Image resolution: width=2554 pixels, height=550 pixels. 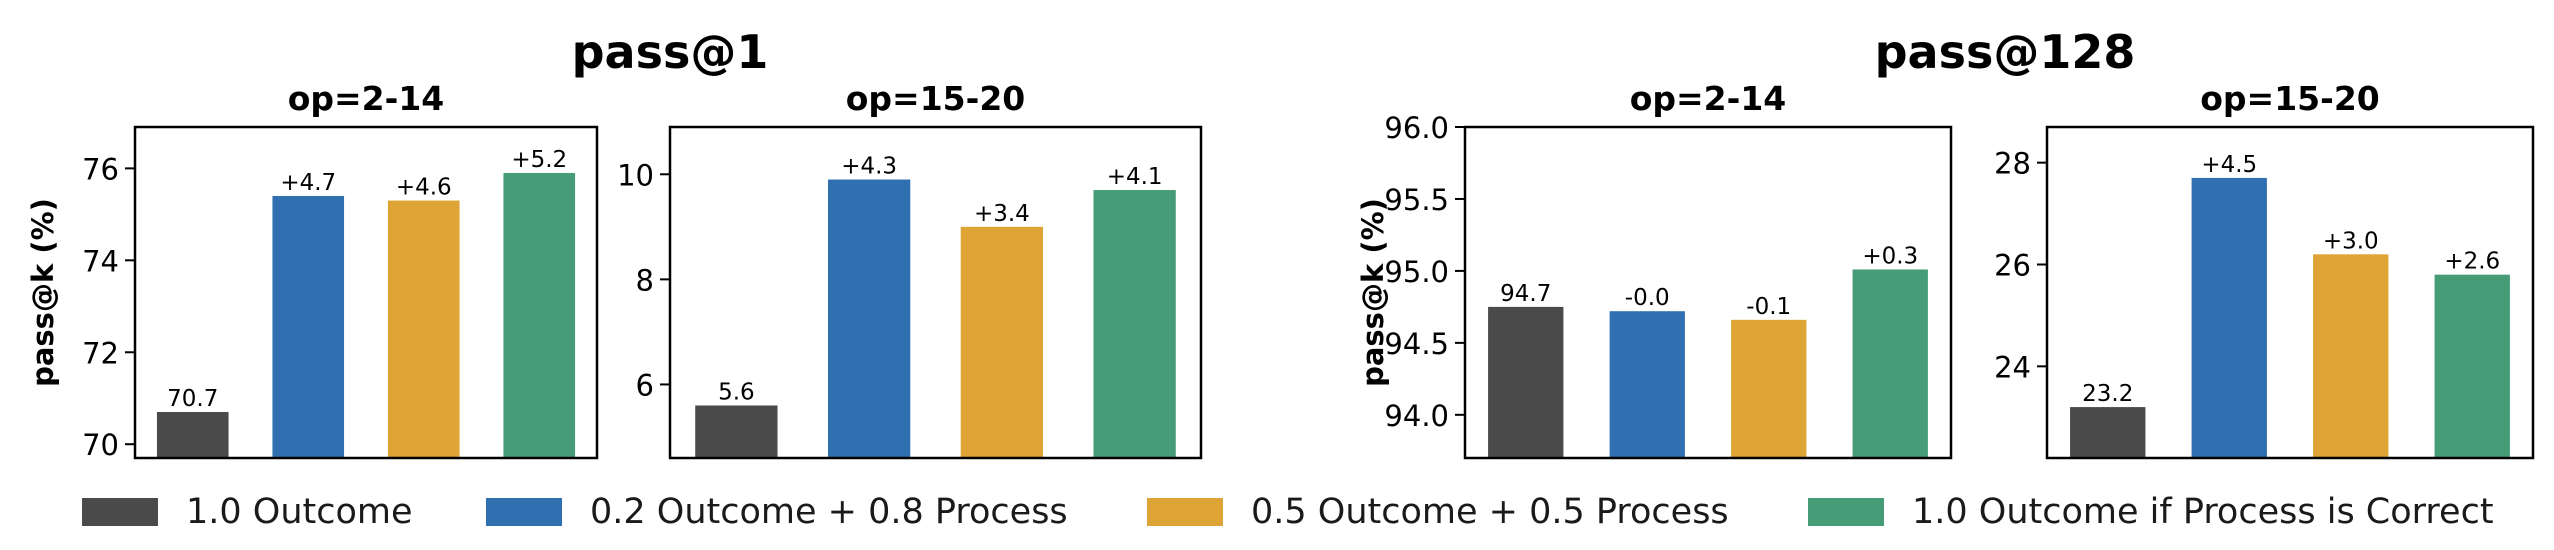 I want to click on panel-3-ytick-label: 94.0, so click(x=1416, y=416).